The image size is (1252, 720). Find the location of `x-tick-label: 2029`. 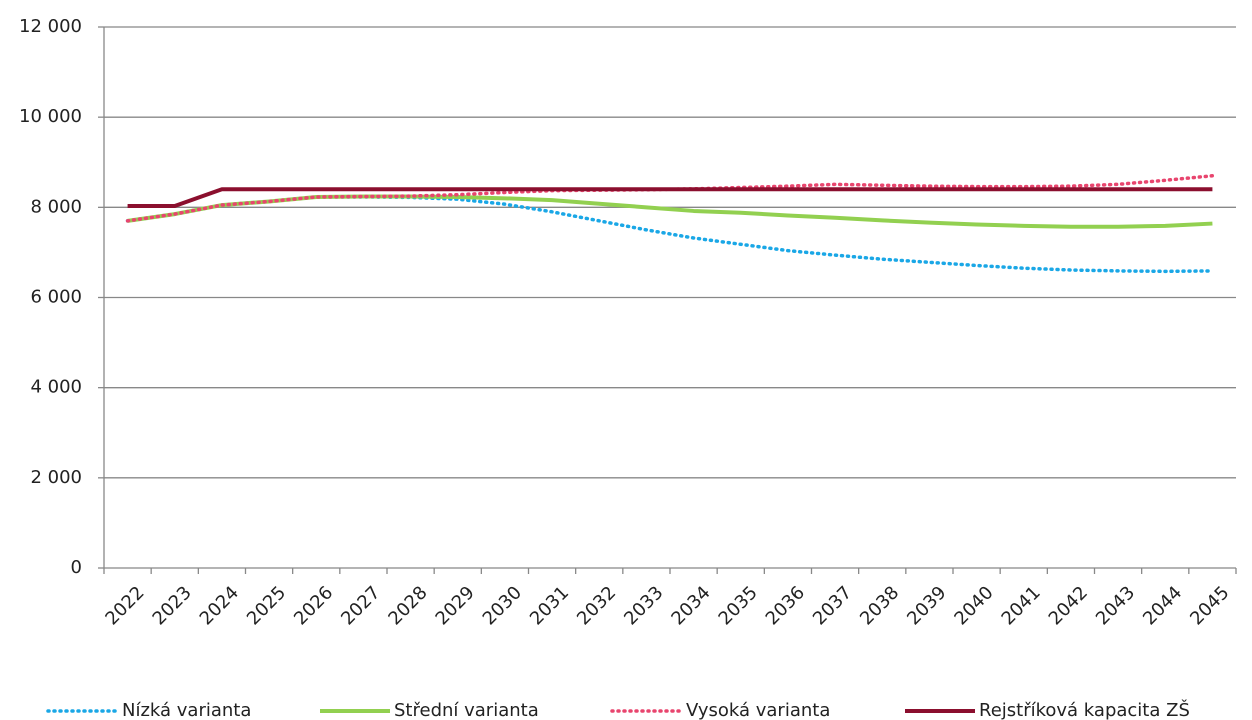

x-tick-label: 2029 is located at coordinates (455, 605).